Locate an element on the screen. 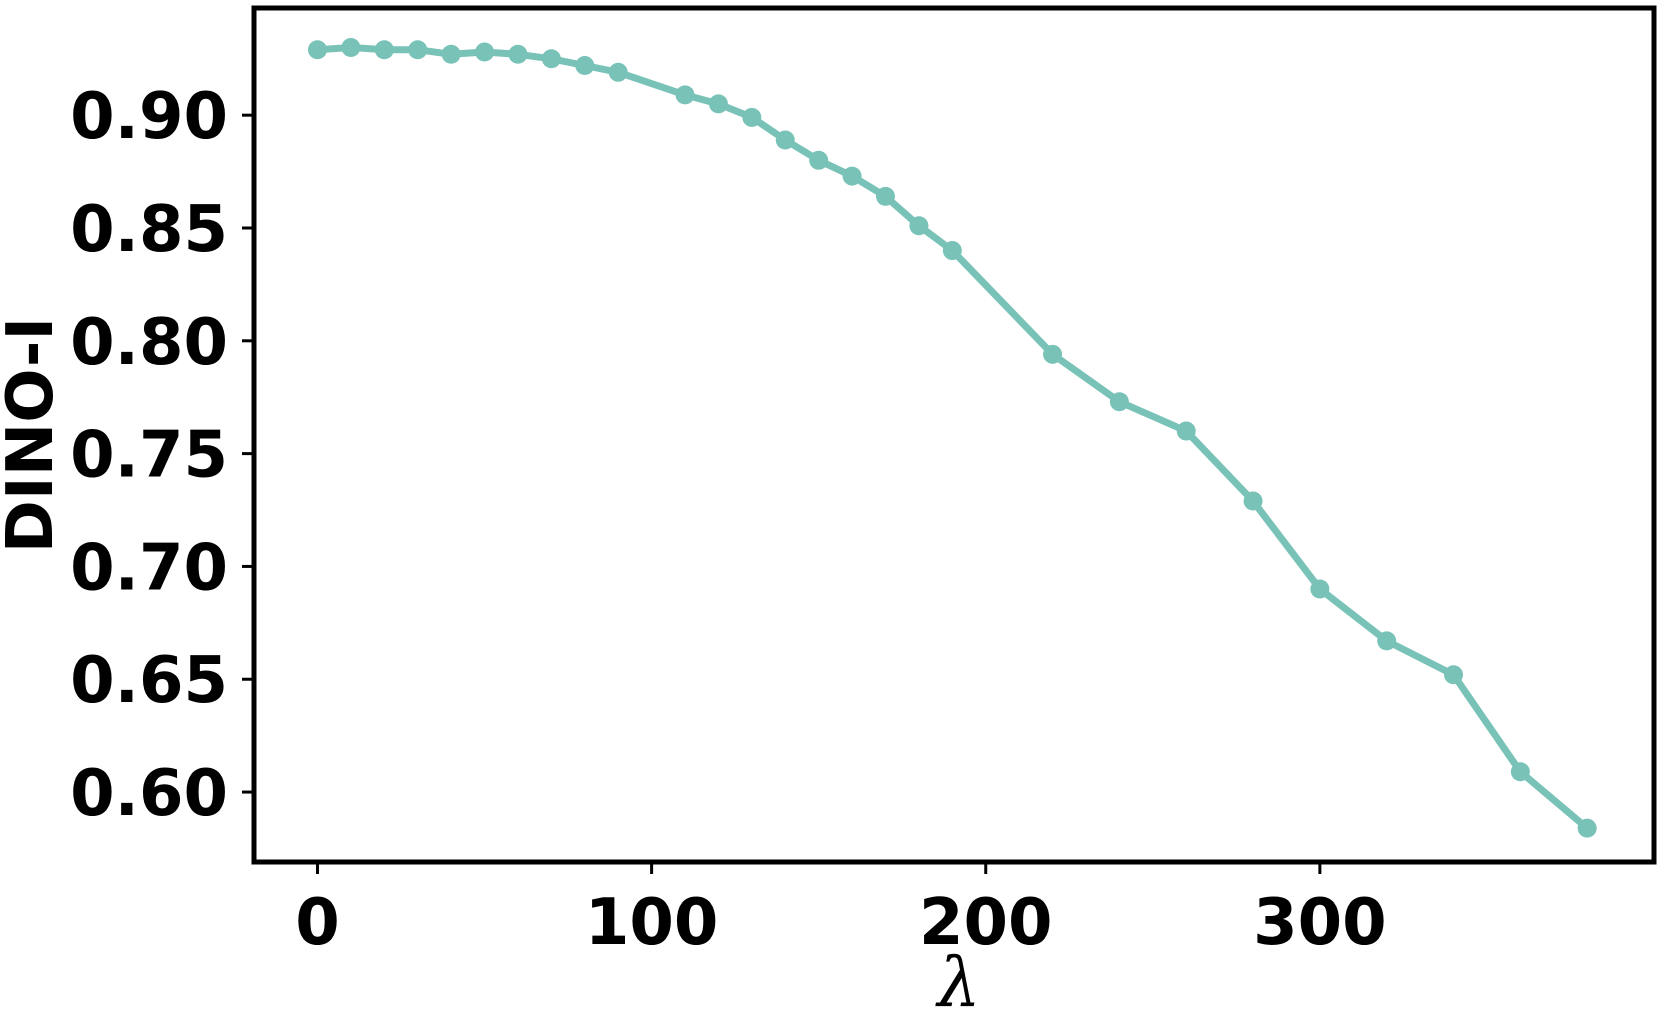 The height and width of the screenshot is (1013, 1662). x-tick-label: 0 is located at coordinates (317, 923).